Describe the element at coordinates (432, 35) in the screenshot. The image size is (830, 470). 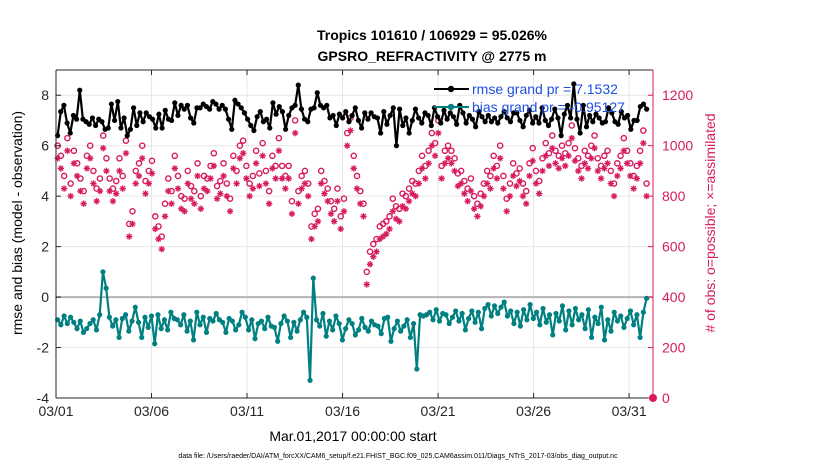
I see `chart-title: Tropics 101610 / 106929 = 95.026%` at that location.